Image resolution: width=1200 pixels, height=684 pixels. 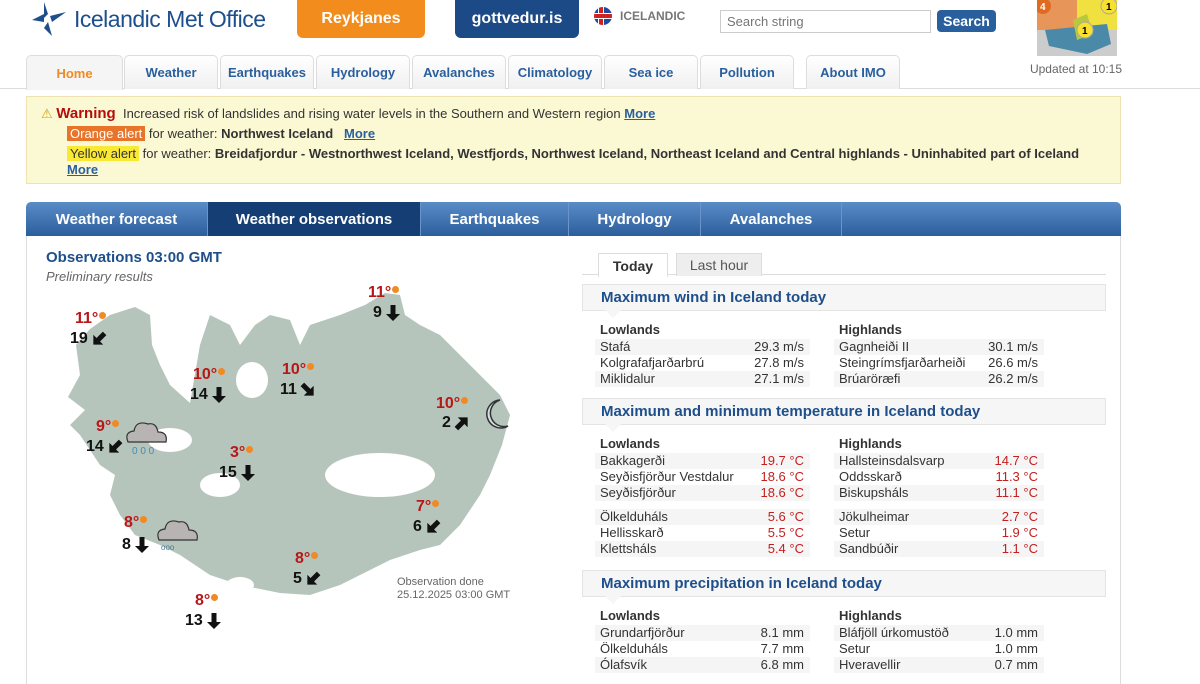 I want to click on station-value: 5.6 °C, so click(x=785, y=516).